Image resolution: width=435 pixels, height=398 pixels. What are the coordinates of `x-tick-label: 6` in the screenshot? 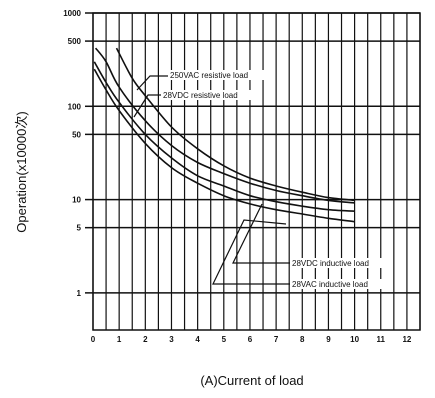 It's located at (250, 339).